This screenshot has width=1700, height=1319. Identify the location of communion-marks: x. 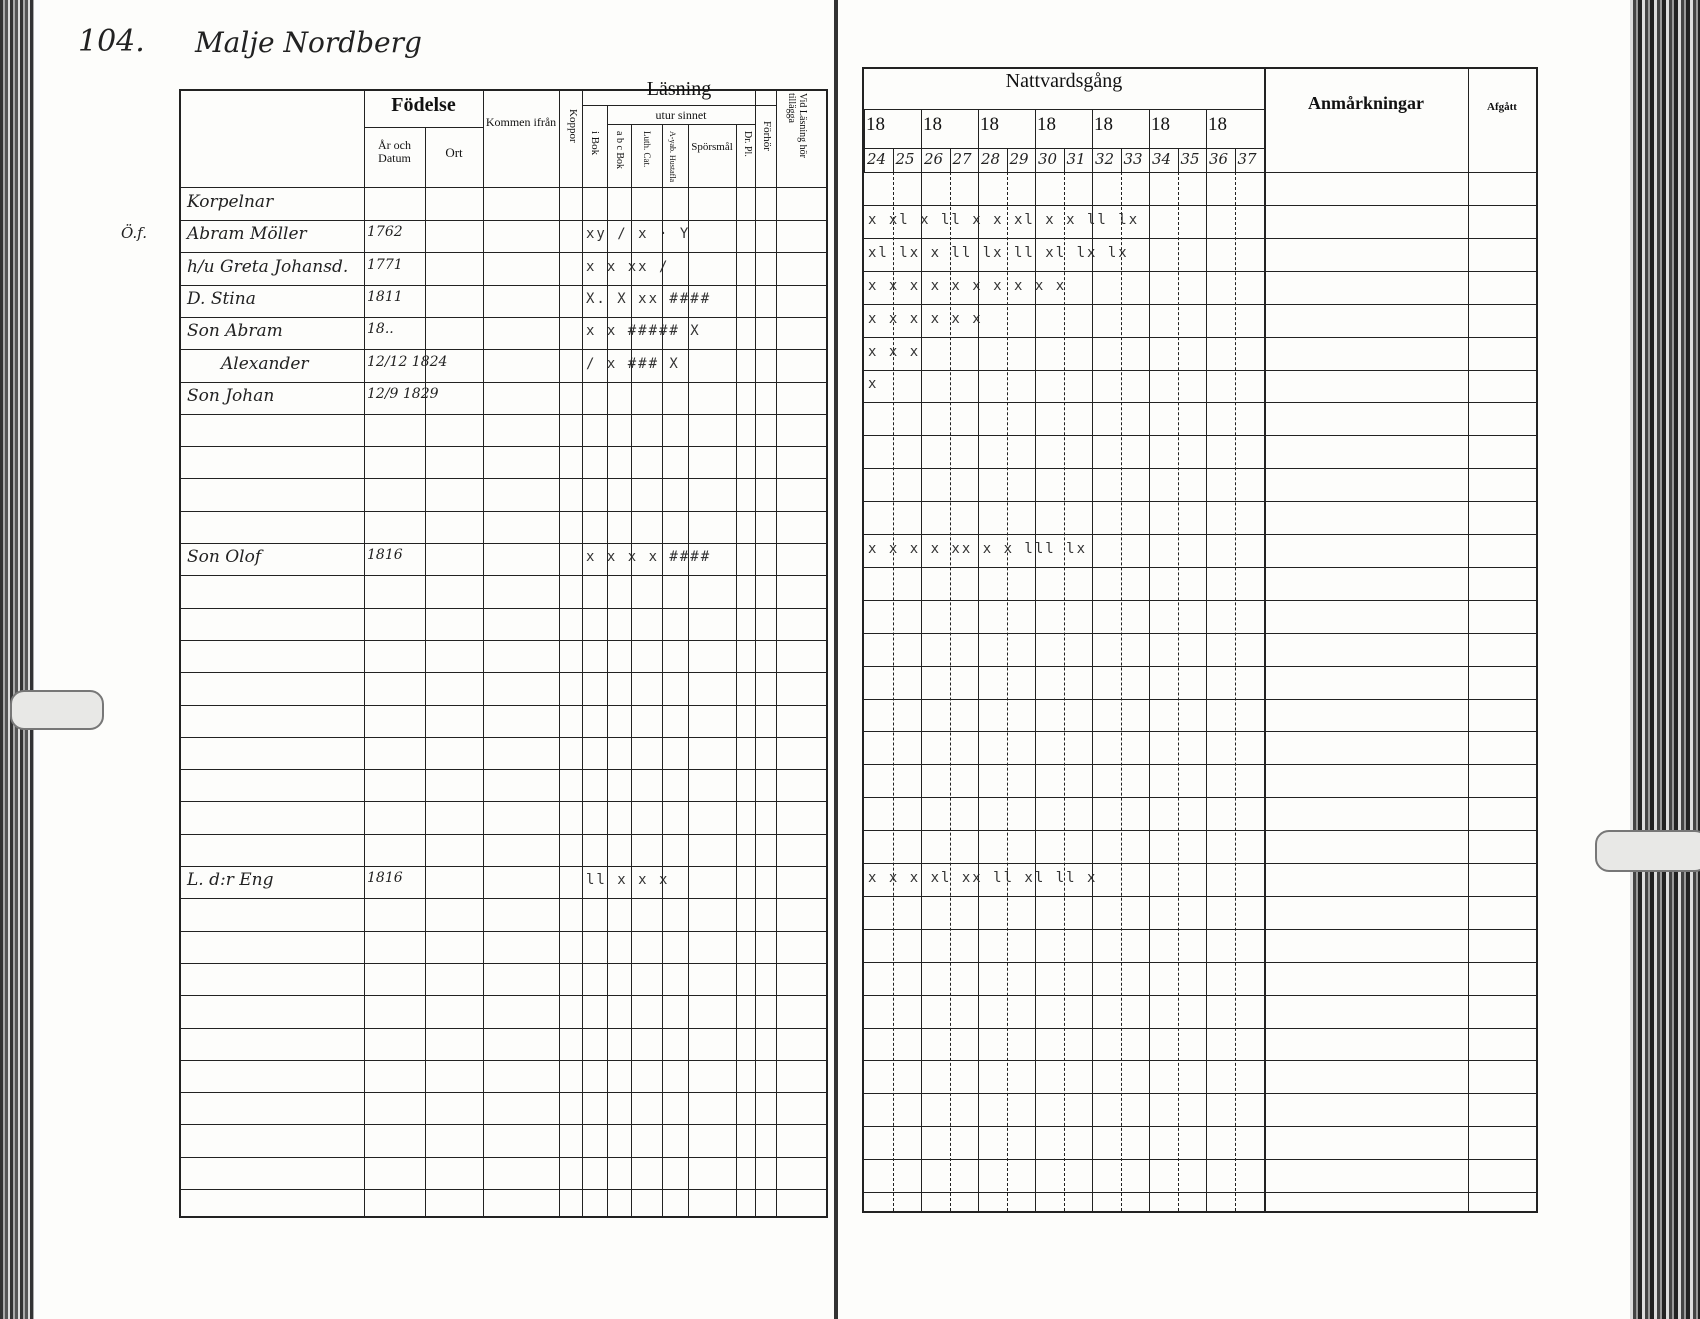
(873, 384).